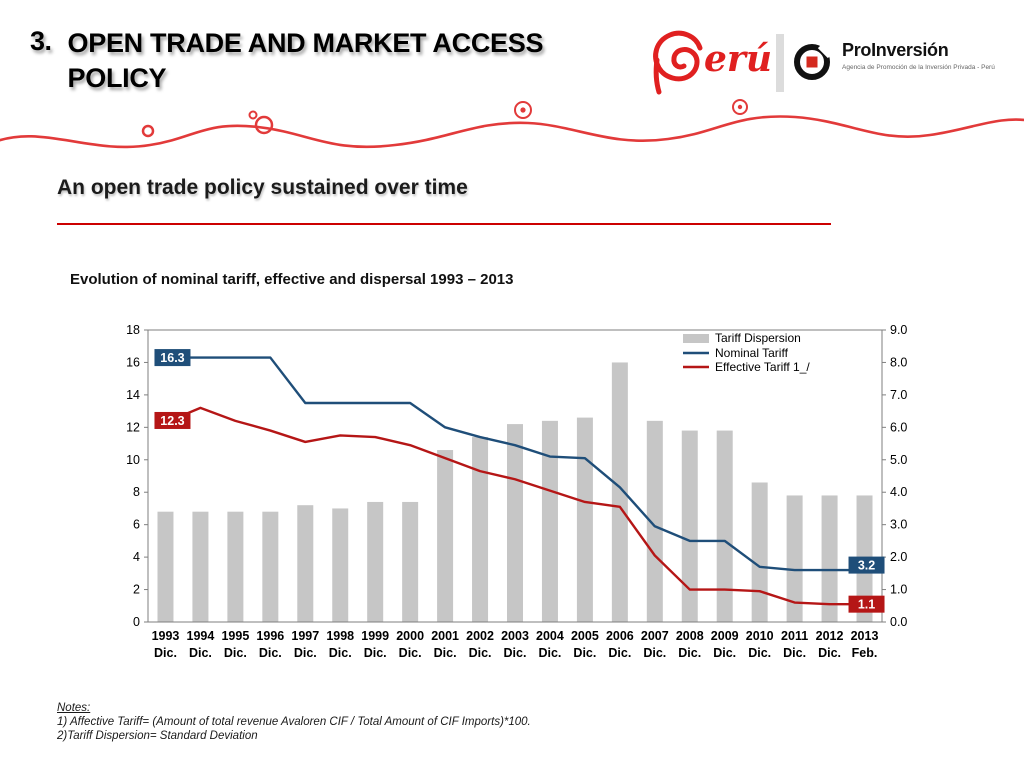 The height and width of the screenshot is (768, 1024). Describe the element at coordinates (898, 362) in the screenshot. I see `svg-text: 8.0` at that location.